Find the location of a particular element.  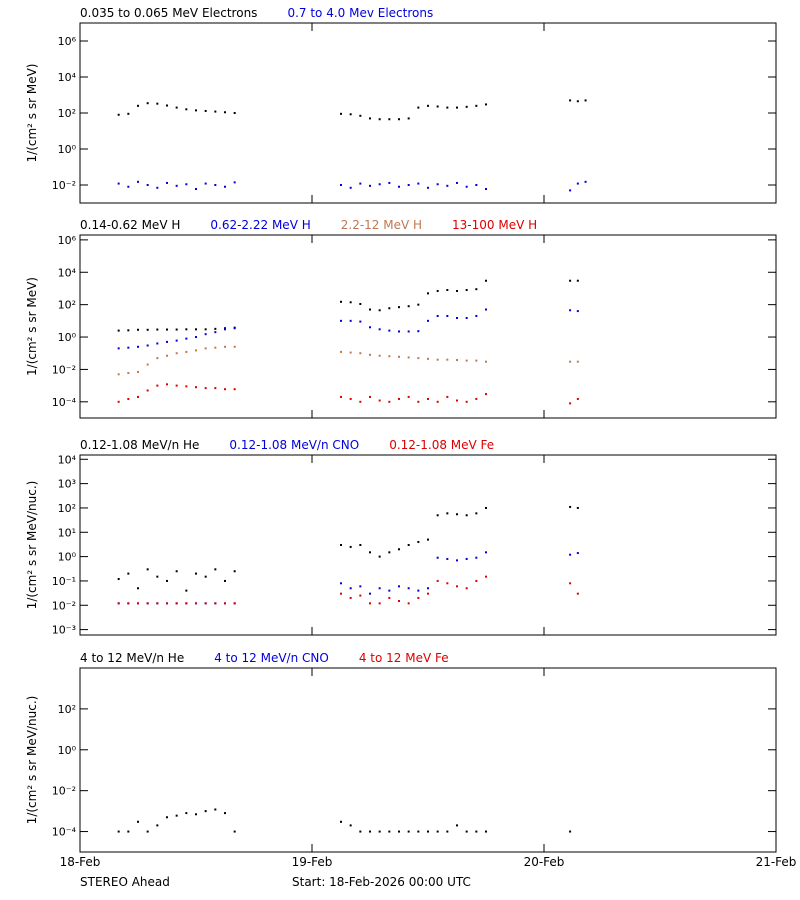

legend-entry: 2.2-12 MeV H is located at coordinates (381, 225).